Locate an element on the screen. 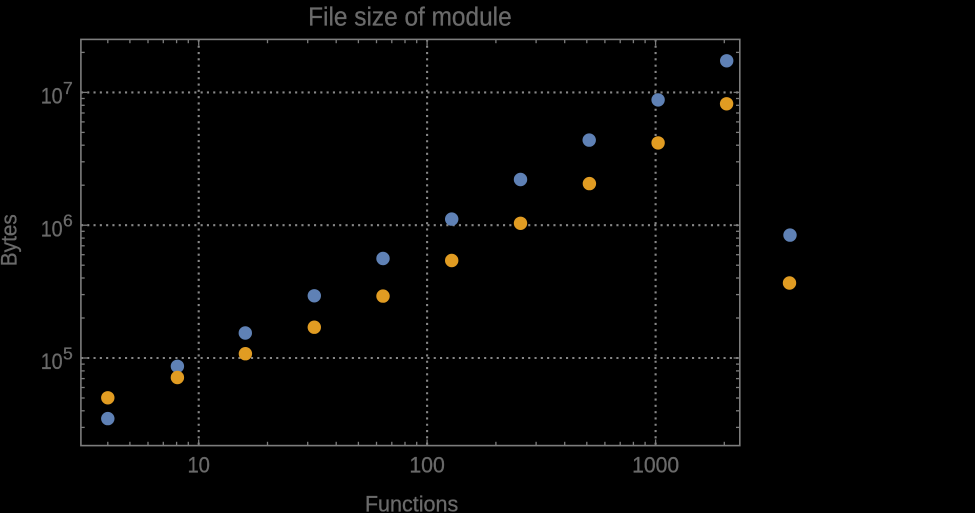 Image resolution: width=975 pixels, height=513 pixels. svg-text: File size of module is located at coordinates (410, 18).